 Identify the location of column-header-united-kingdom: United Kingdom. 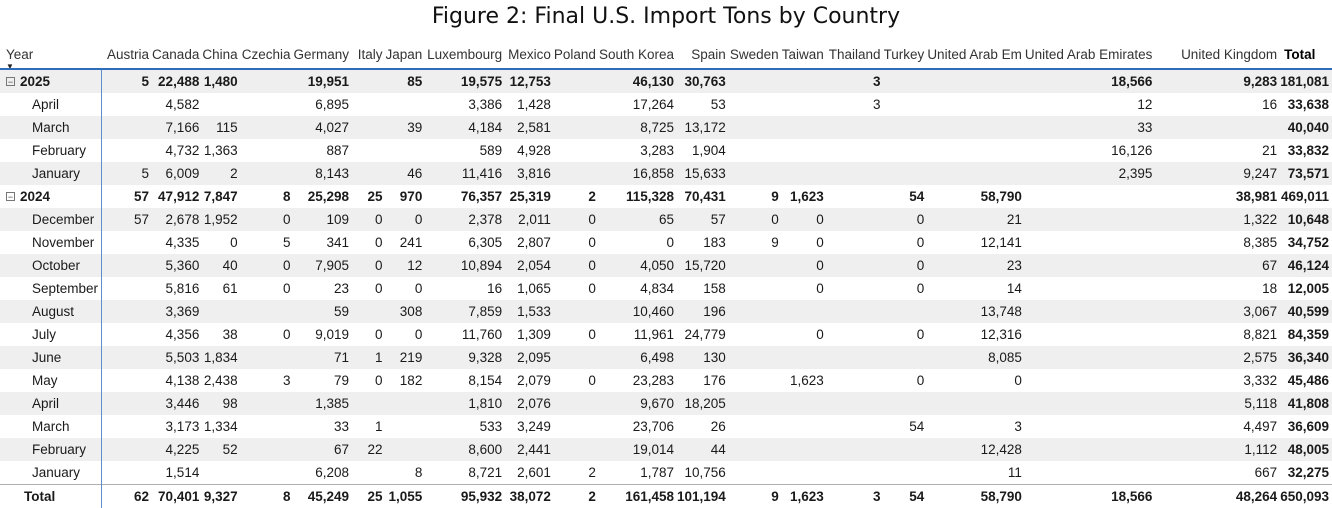
(1217, 52).